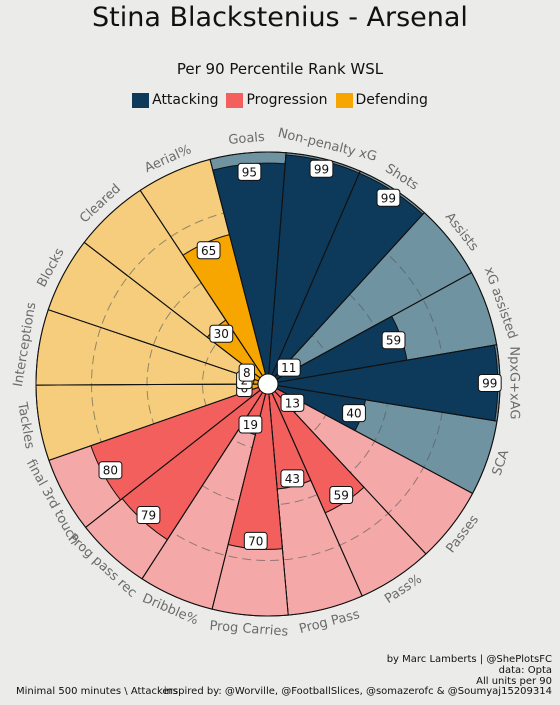  I want to click on value-label-sca: 40, so click(353, 414).